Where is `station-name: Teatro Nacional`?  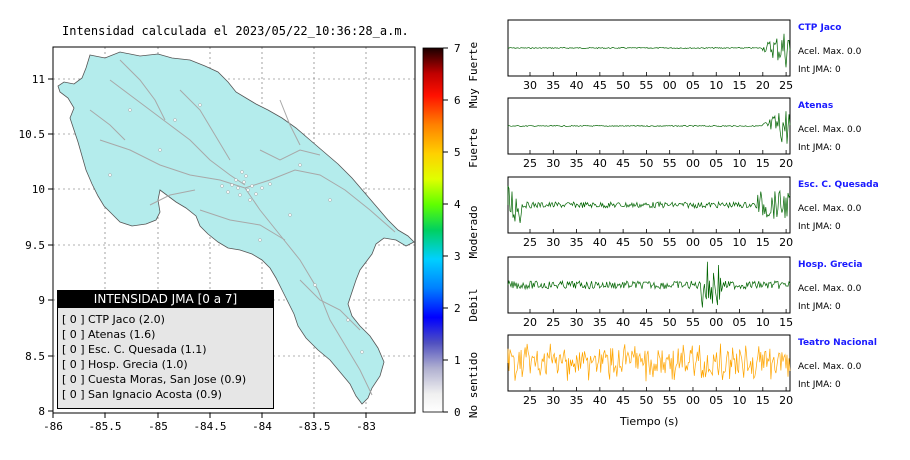
station-name: Teatro Nacional is located at coordinates (837, 343).